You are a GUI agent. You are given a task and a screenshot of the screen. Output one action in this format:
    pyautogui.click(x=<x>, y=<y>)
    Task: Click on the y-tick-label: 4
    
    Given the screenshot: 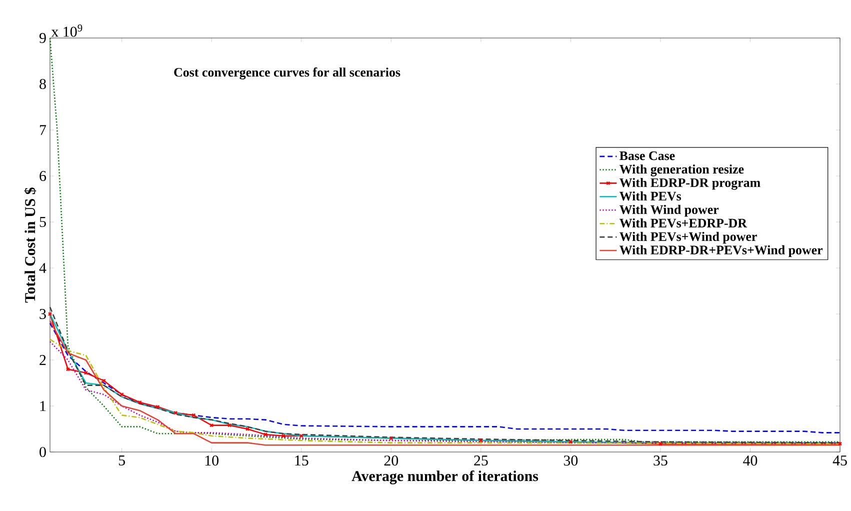 What is the action you would take?
    pyautogui.click(x=42, y=268)
    